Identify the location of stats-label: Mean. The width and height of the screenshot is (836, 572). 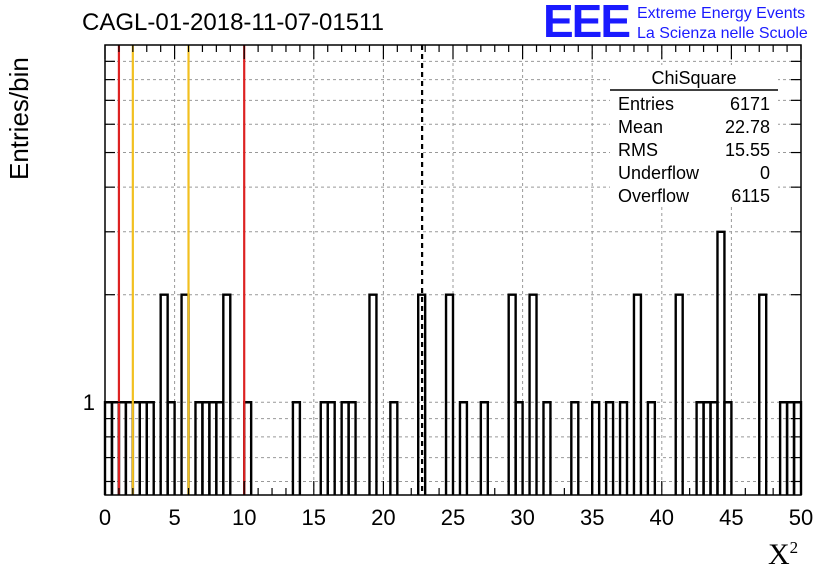
(640, 127).